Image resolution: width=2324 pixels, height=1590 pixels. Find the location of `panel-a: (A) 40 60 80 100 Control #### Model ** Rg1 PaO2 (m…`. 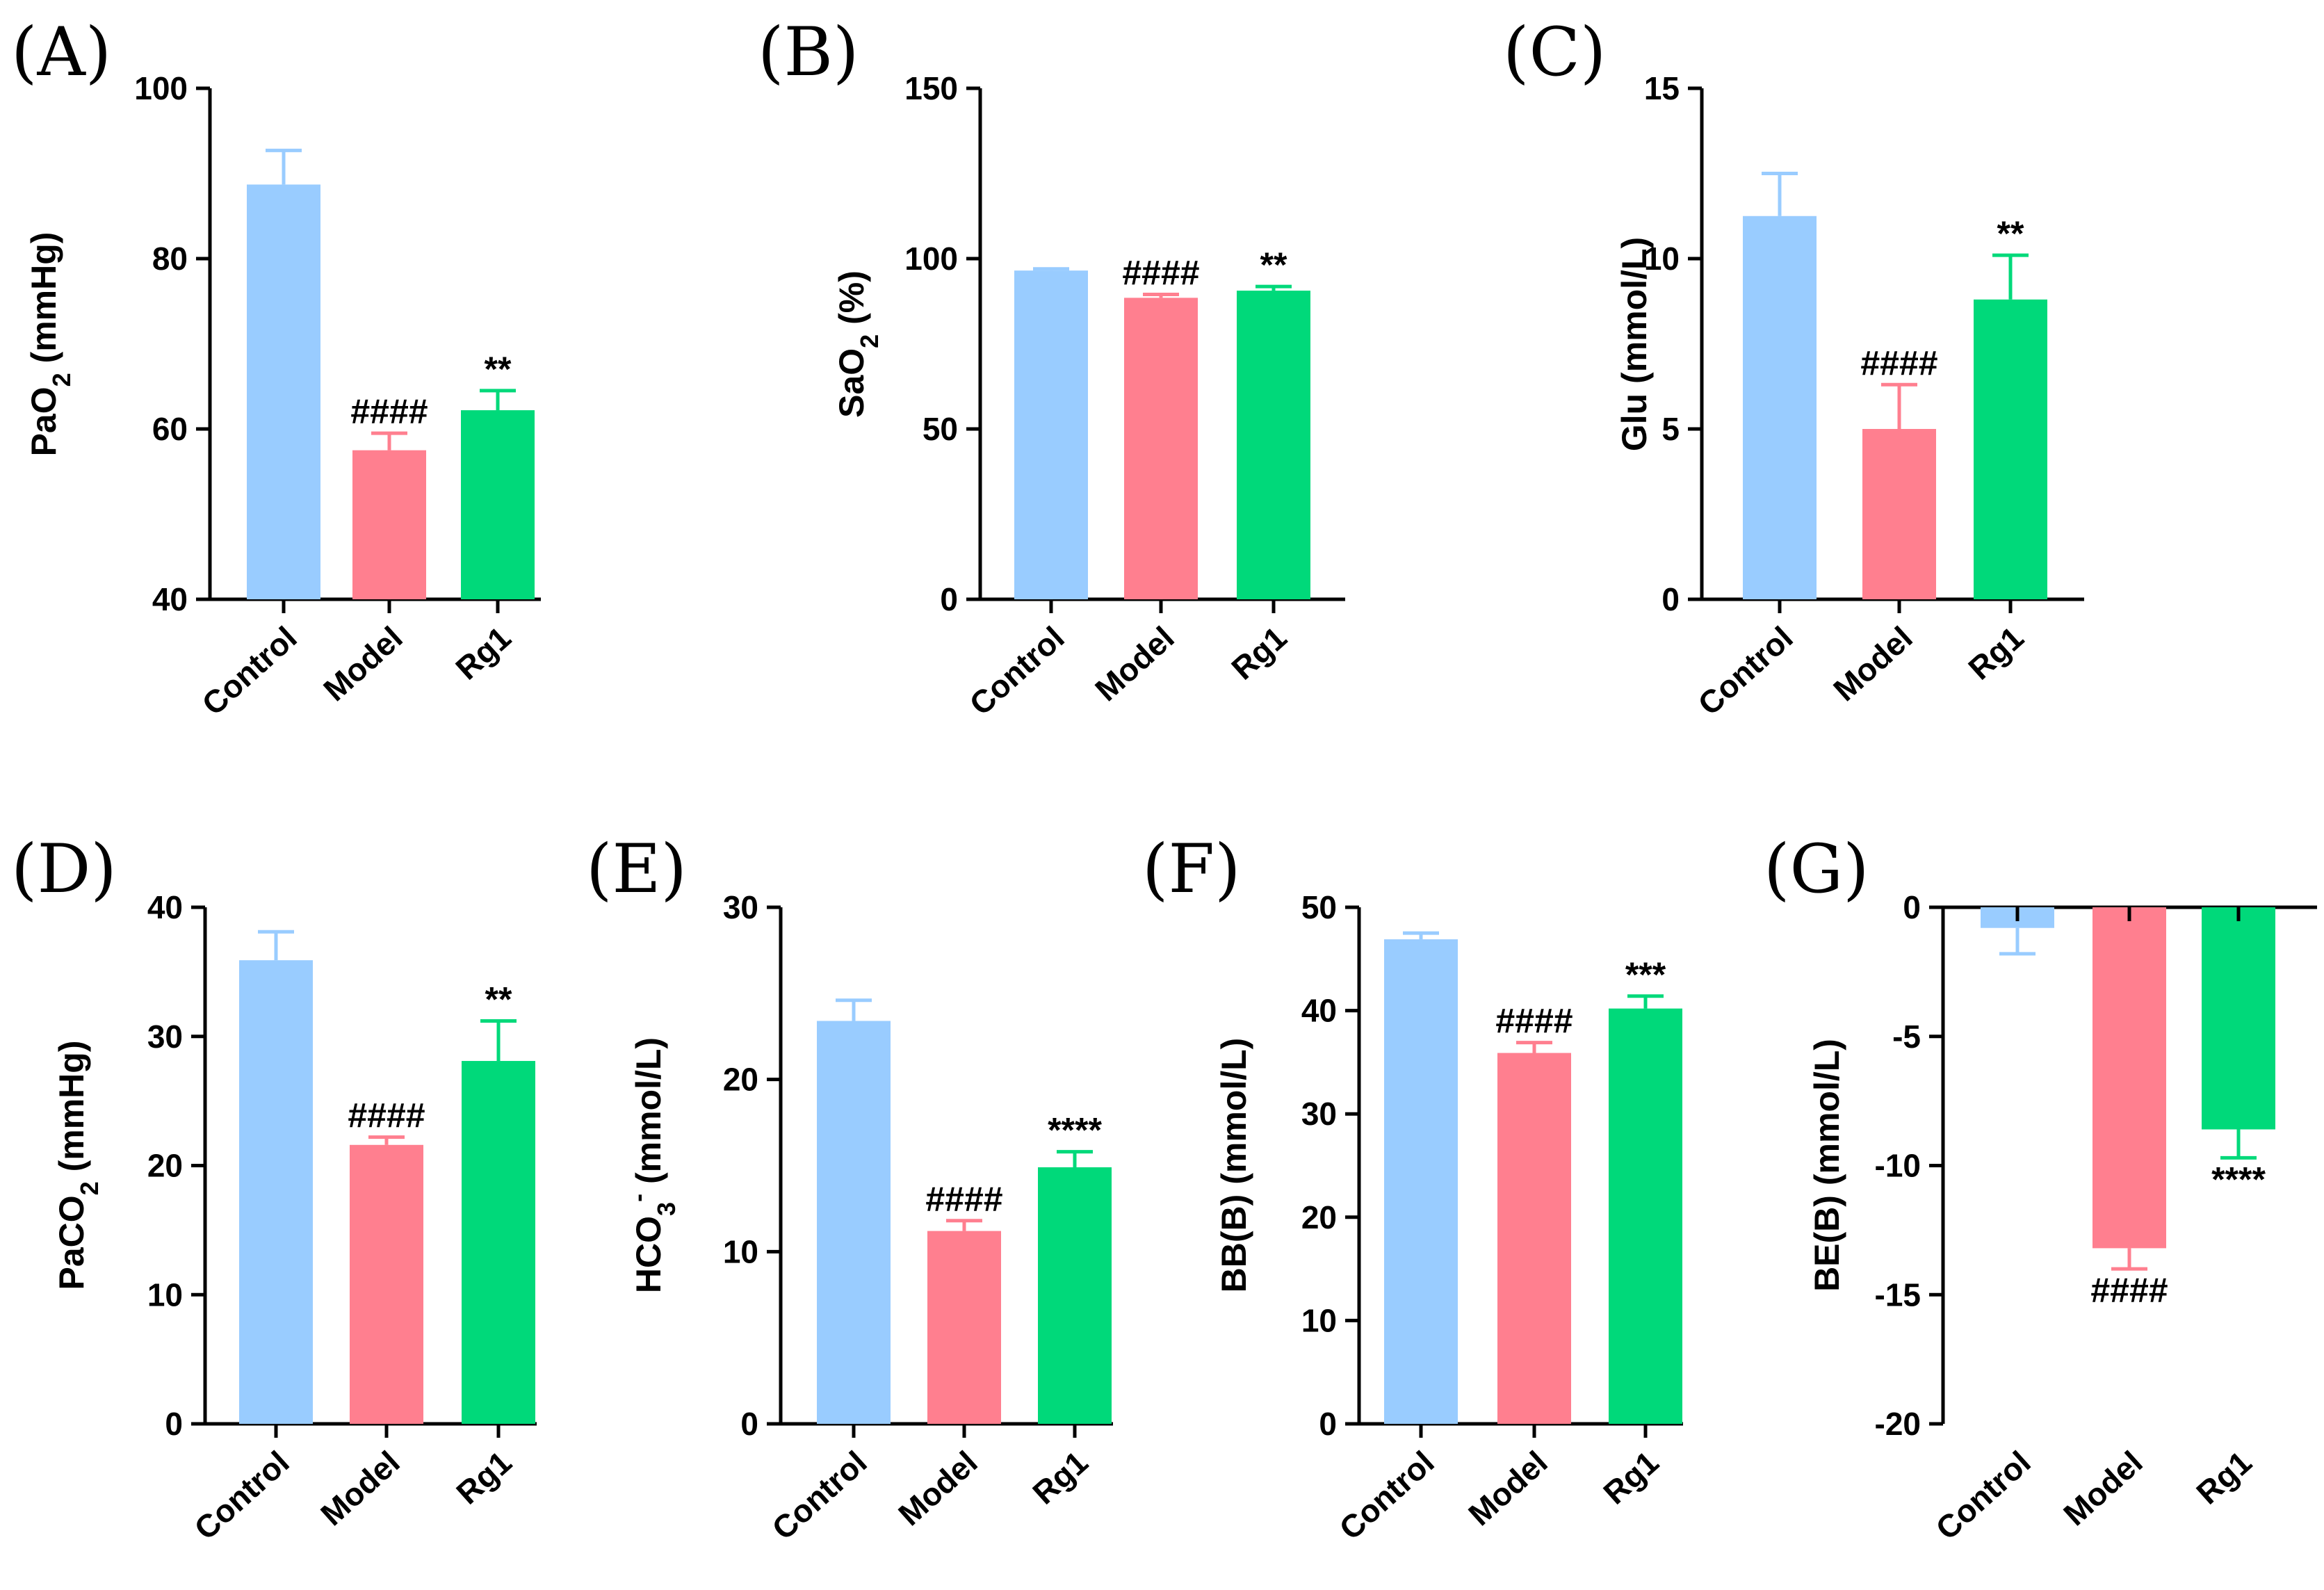

panel-a: (A) 40 60 80 100 Control #### Model ** Rg1 PaO2 (m… is located at coordinates (276, 367).